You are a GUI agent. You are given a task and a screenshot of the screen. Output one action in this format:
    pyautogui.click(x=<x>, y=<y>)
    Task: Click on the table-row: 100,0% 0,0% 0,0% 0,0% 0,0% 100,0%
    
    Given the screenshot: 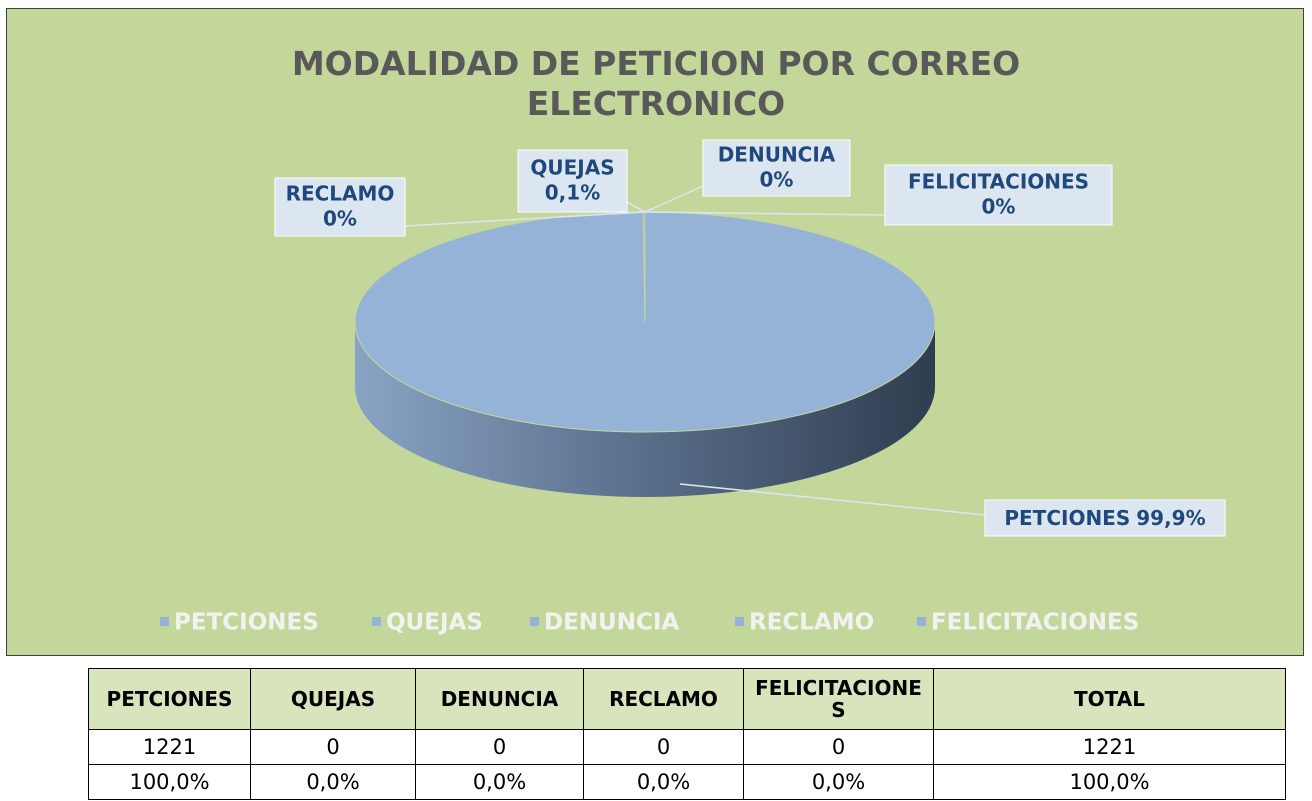 What is the action you would take?
    pyautogui.click(x=687, y=782)
    